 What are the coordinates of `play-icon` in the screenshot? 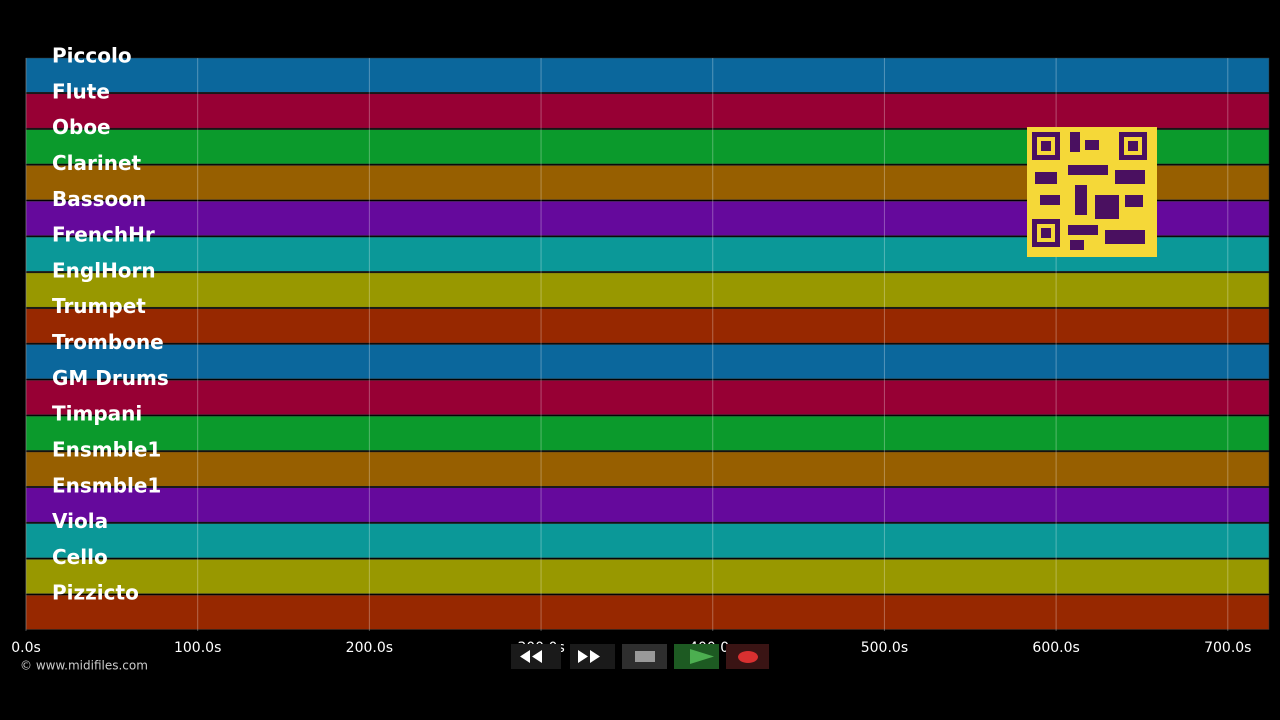 It's located at (702, 656).